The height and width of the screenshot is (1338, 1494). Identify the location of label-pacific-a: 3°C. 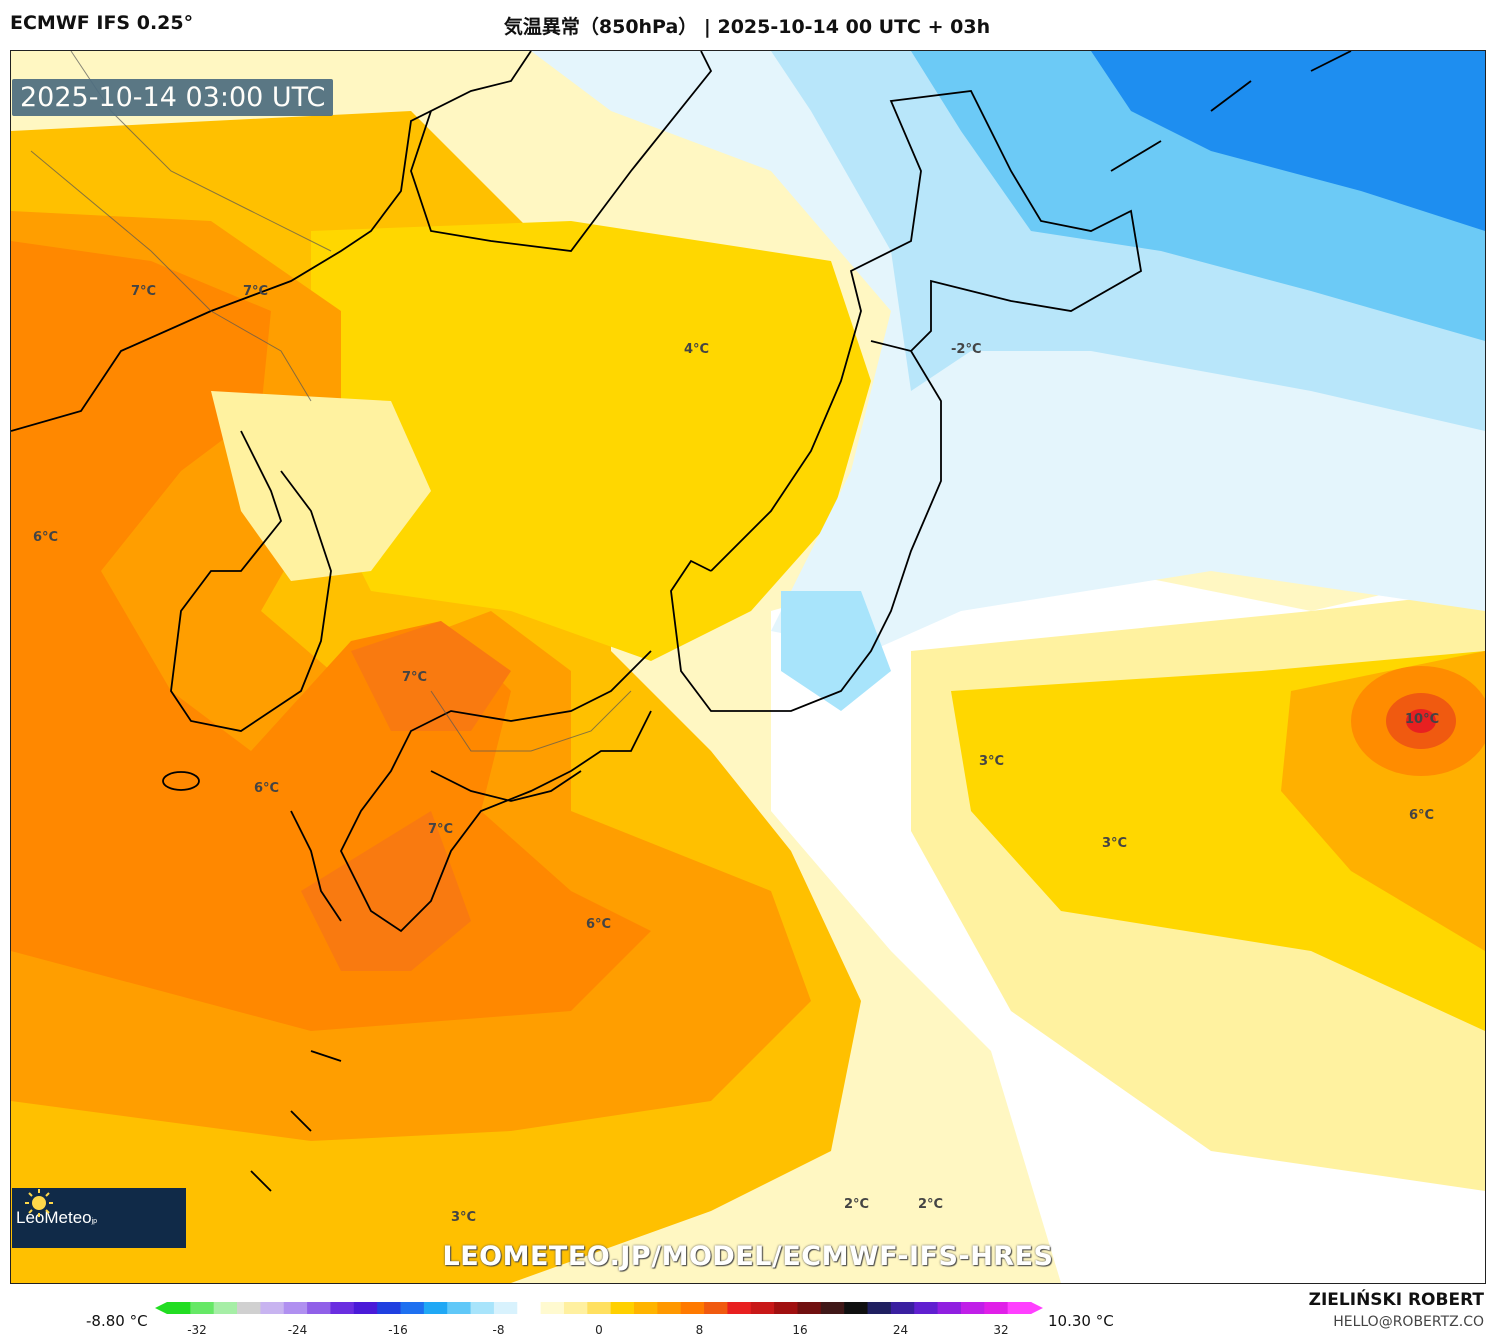
(991, 761).